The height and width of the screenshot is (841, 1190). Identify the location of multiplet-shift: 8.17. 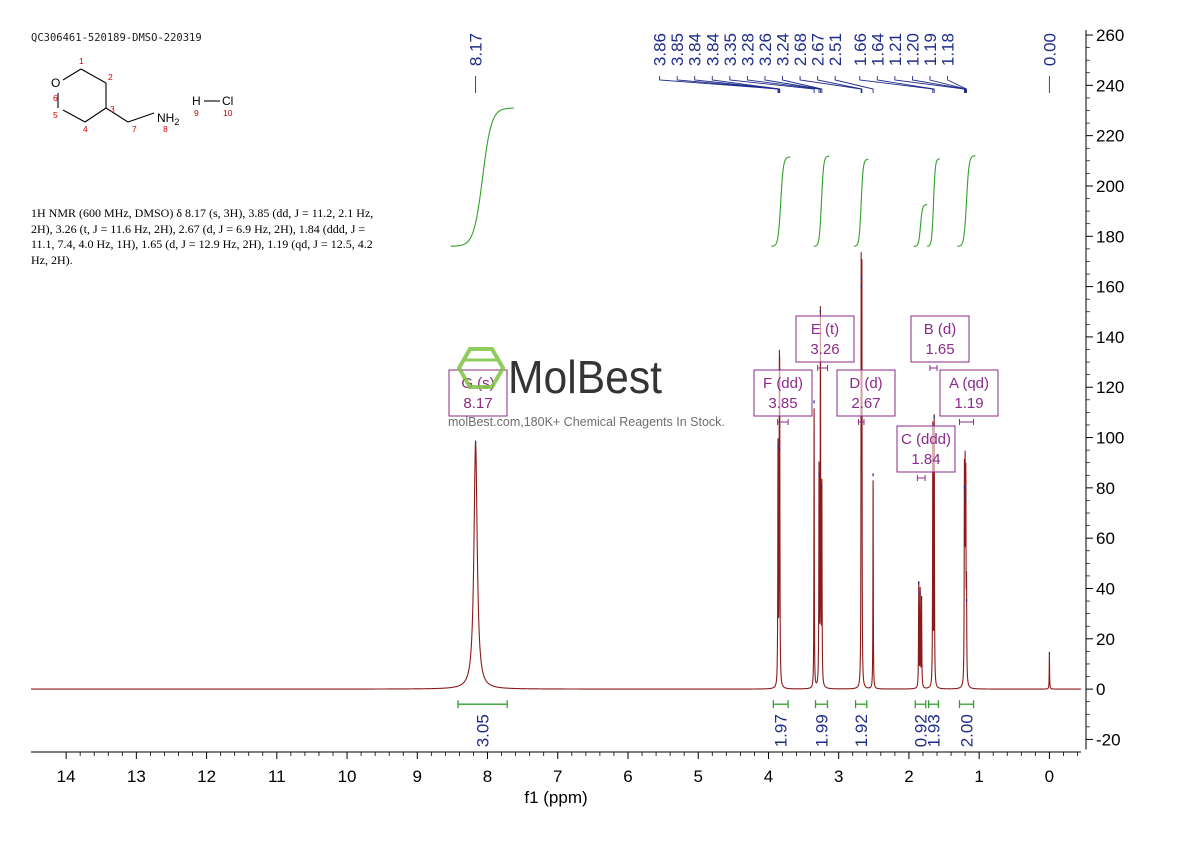
(477, 403).